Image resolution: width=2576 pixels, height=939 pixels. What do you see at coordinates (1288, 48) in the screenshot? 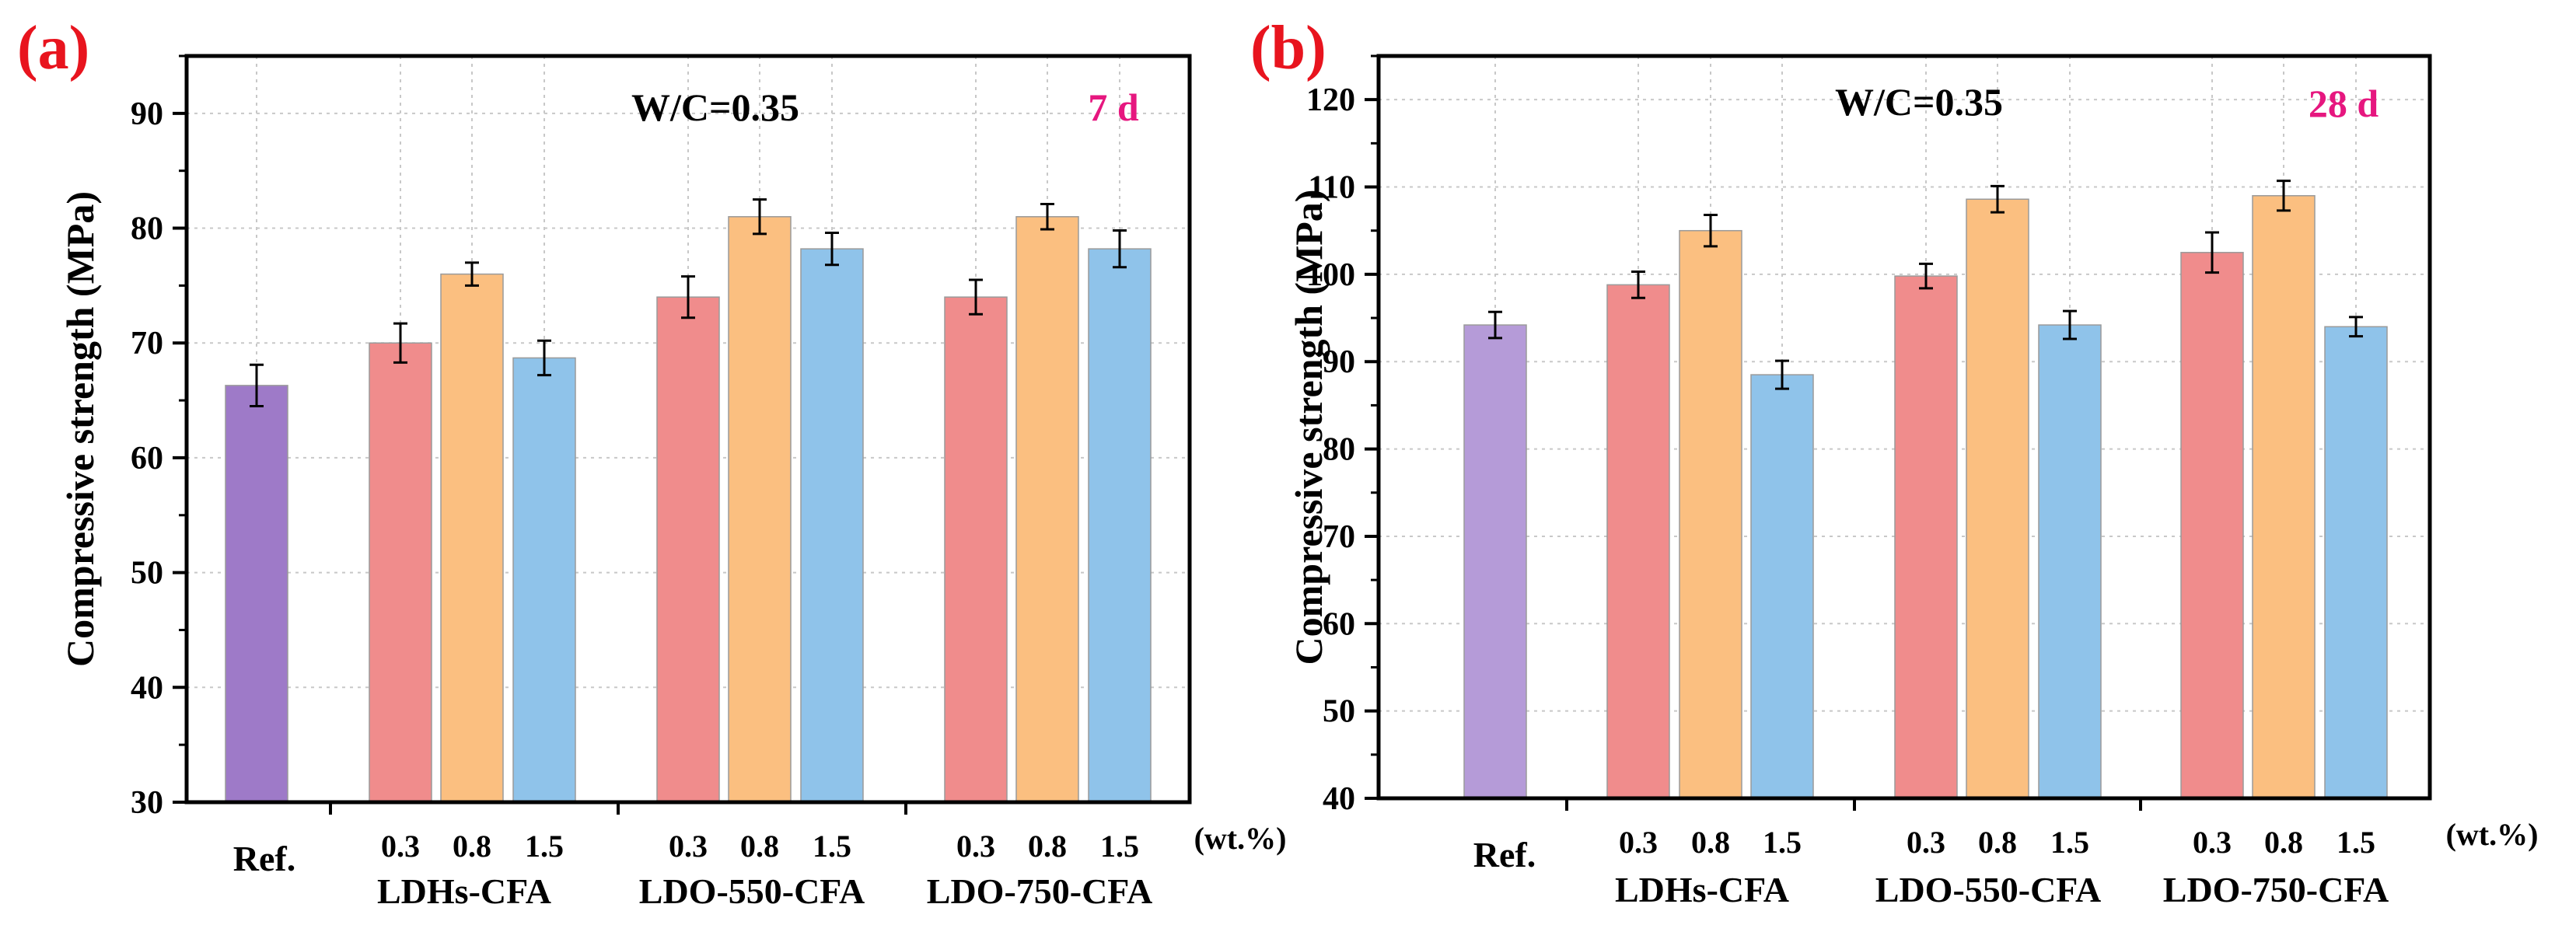
I see `panel-label: (b)` at bounding box center [1288, 48].